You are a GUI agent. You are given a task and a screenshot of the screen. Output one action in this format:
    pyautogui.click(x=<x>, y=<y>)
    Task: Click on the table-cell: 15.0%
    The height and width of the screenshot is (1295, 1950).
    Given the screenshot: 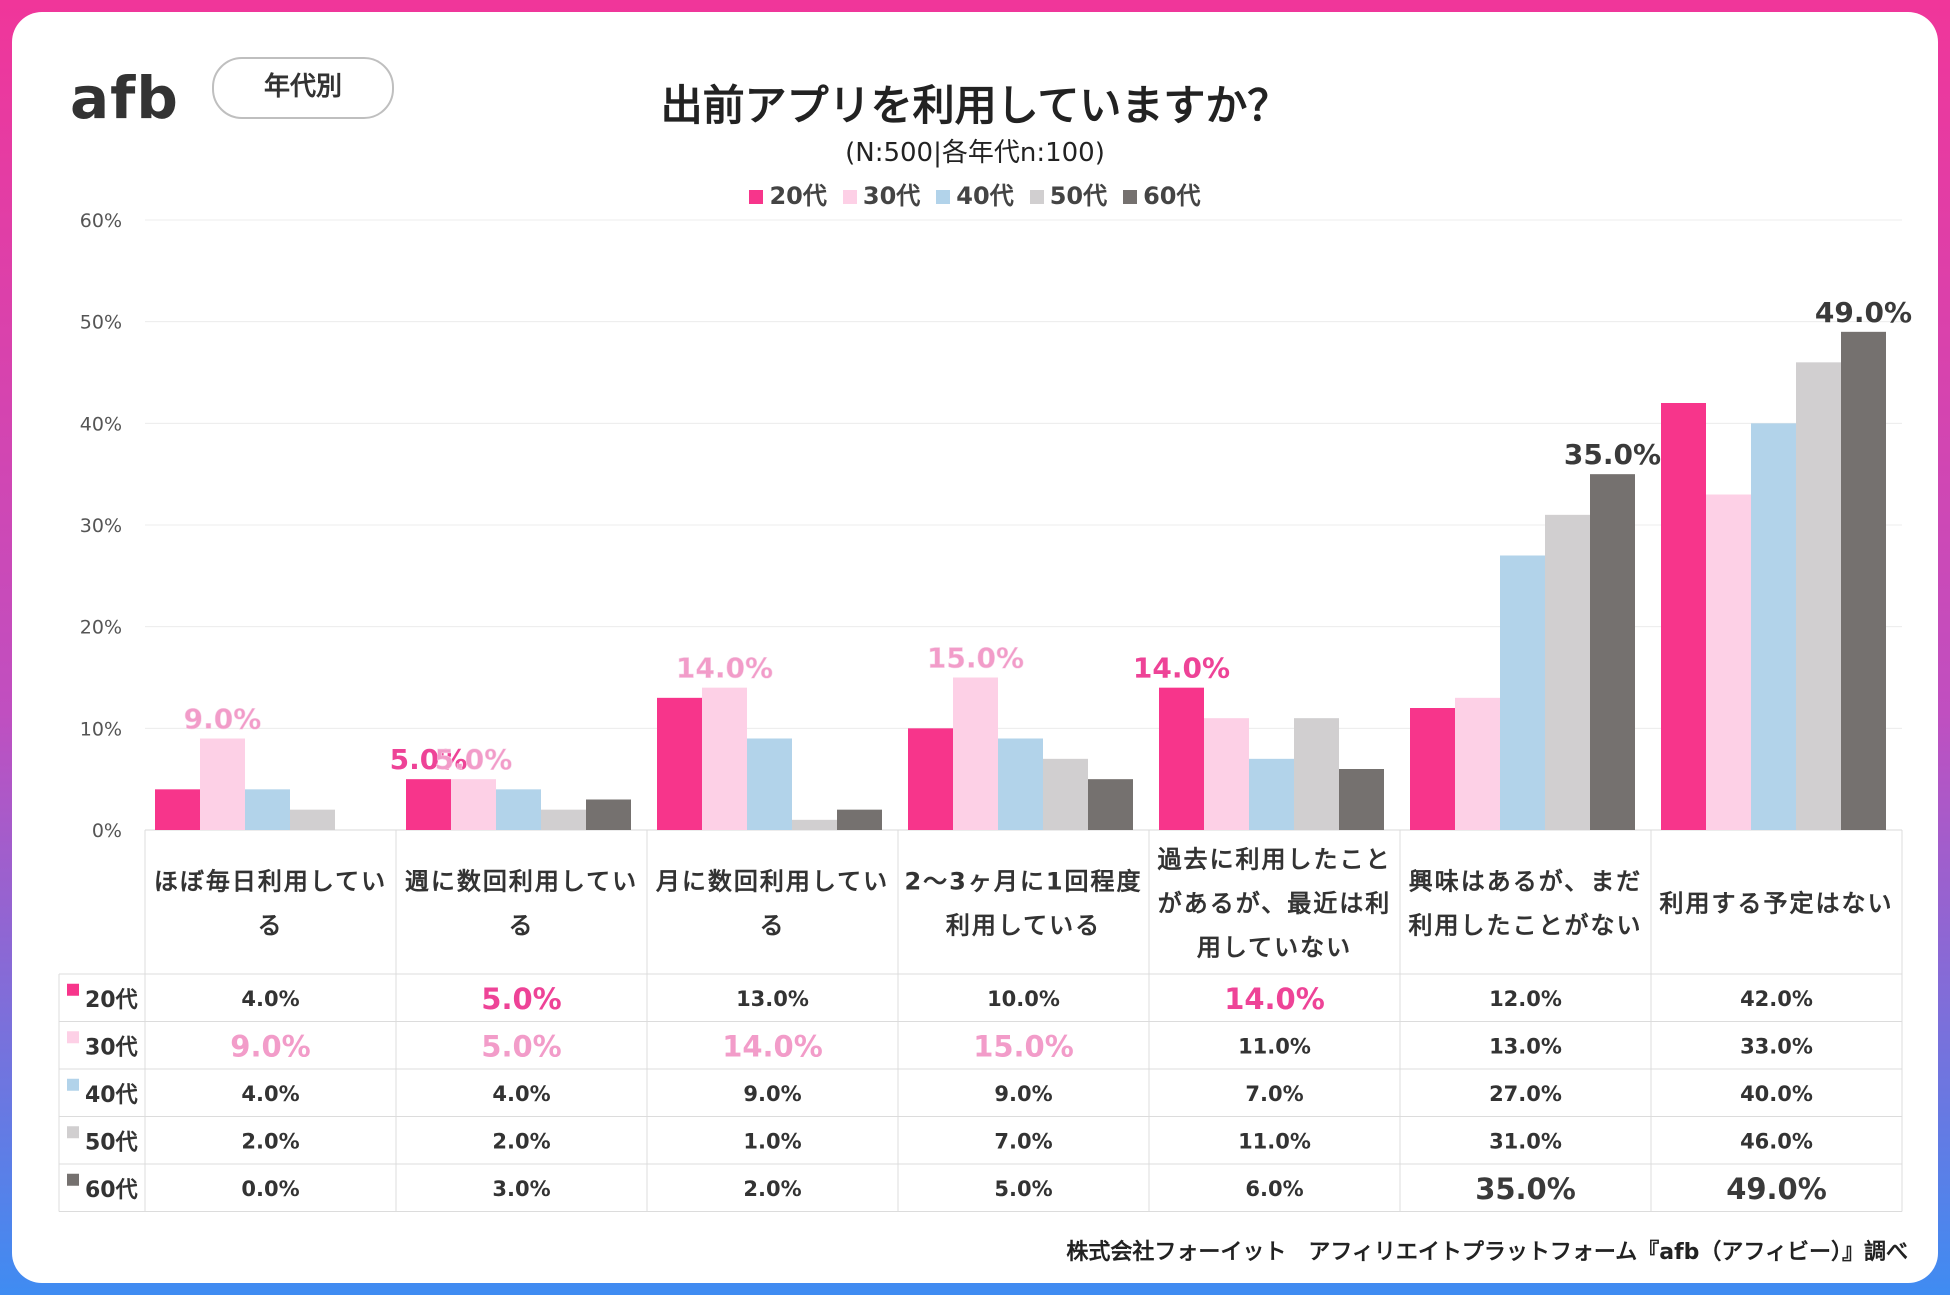 What is the action you would take?
    pyautogui.click(x=1023, y=1046)
    